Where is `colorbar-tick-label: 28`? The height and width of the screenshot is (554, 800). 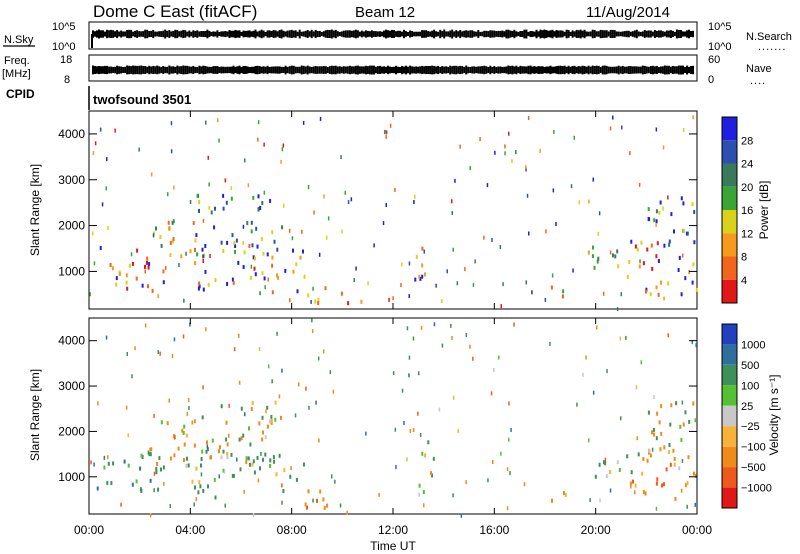
colorbar-tick-label: 28 is located at coordinates (747, 141).